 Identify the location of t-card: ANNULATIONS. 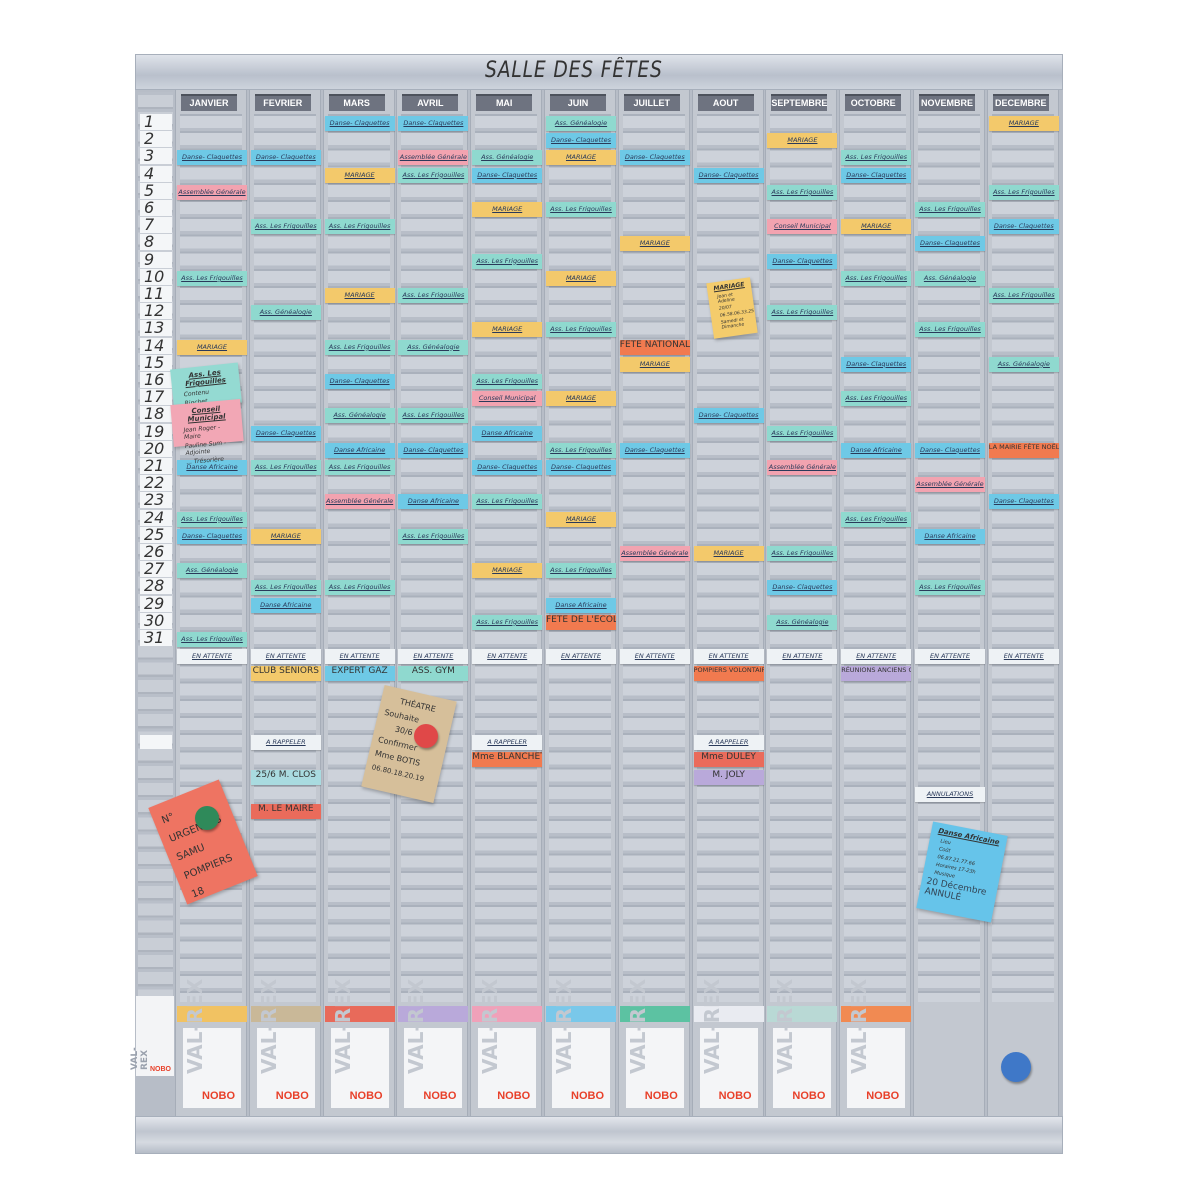
(950, 794).